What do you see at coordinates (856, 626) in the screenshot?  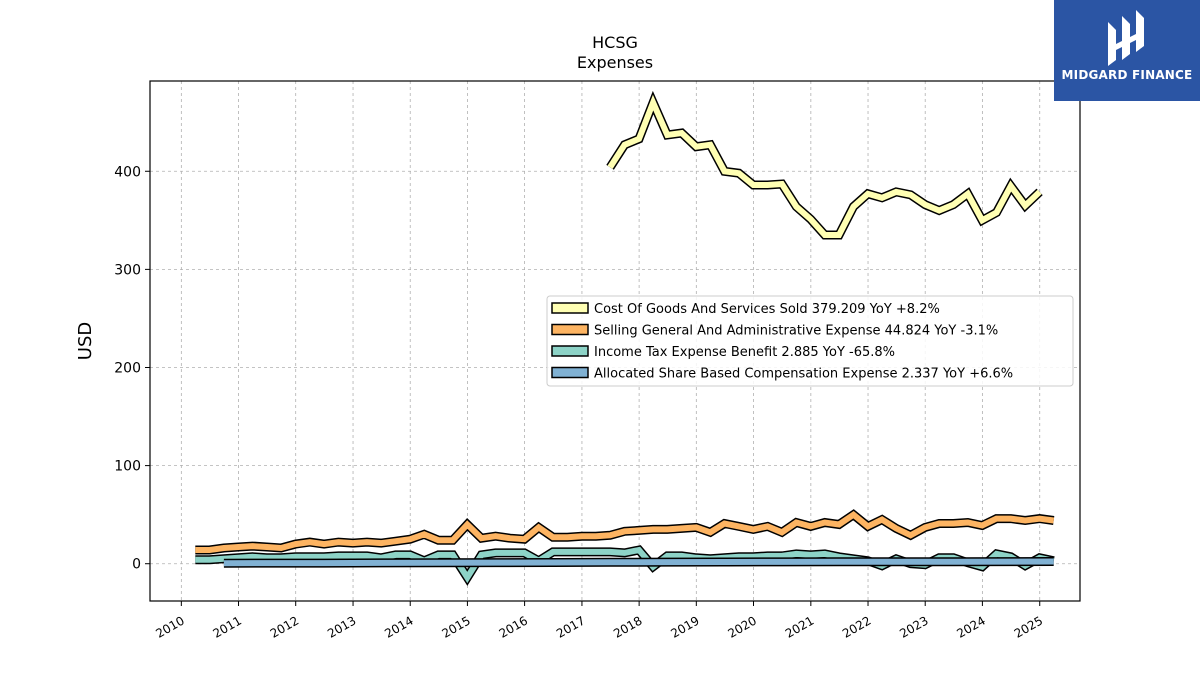 I see `x-tick-label: 2022` at bounding box center [856, 626].